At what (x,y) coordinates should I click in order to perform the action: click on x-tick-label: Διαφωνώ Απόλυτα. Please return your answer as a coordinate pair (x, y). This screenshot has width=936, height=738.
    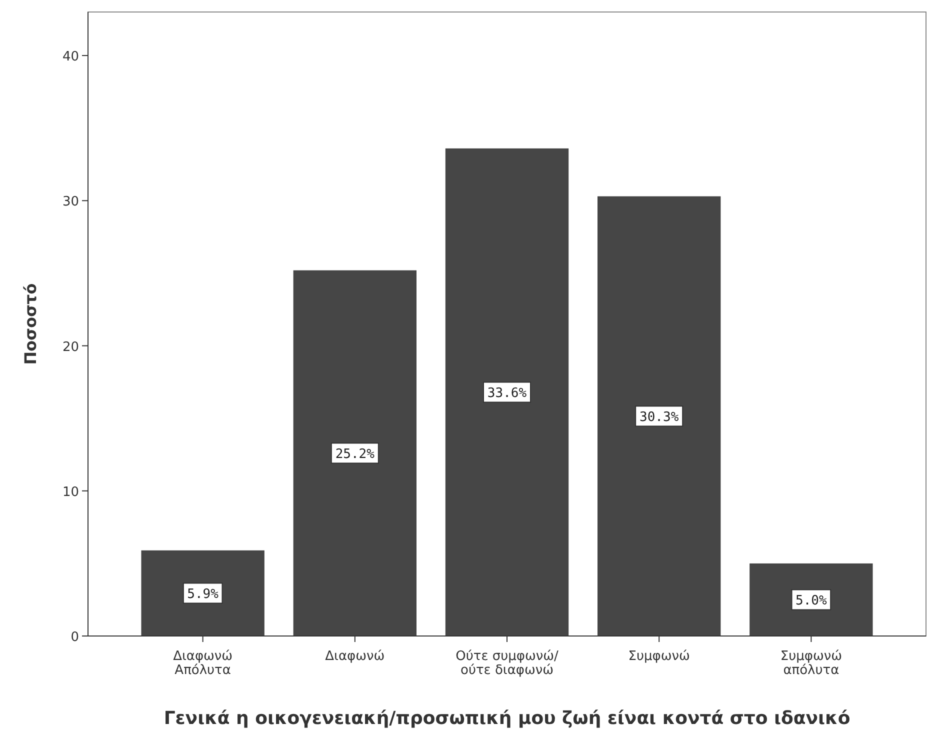
    Looking at the image, I should click on (203, 663).